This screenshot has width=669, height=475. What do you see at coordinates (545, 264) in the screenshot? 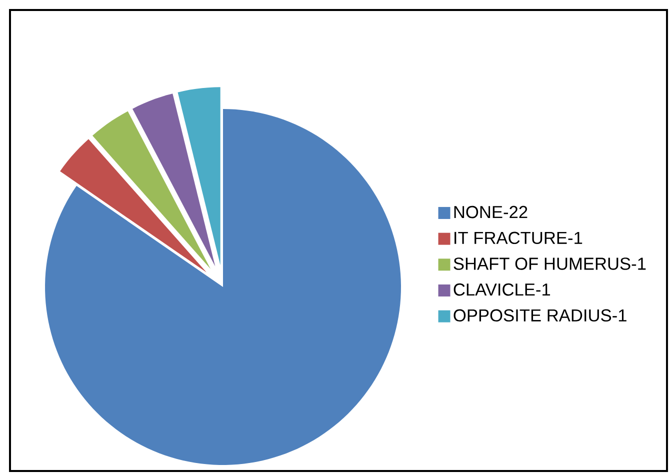
I see `legend-label: SHAFT OF HUMERUS-` at bounding box center [545, 264].